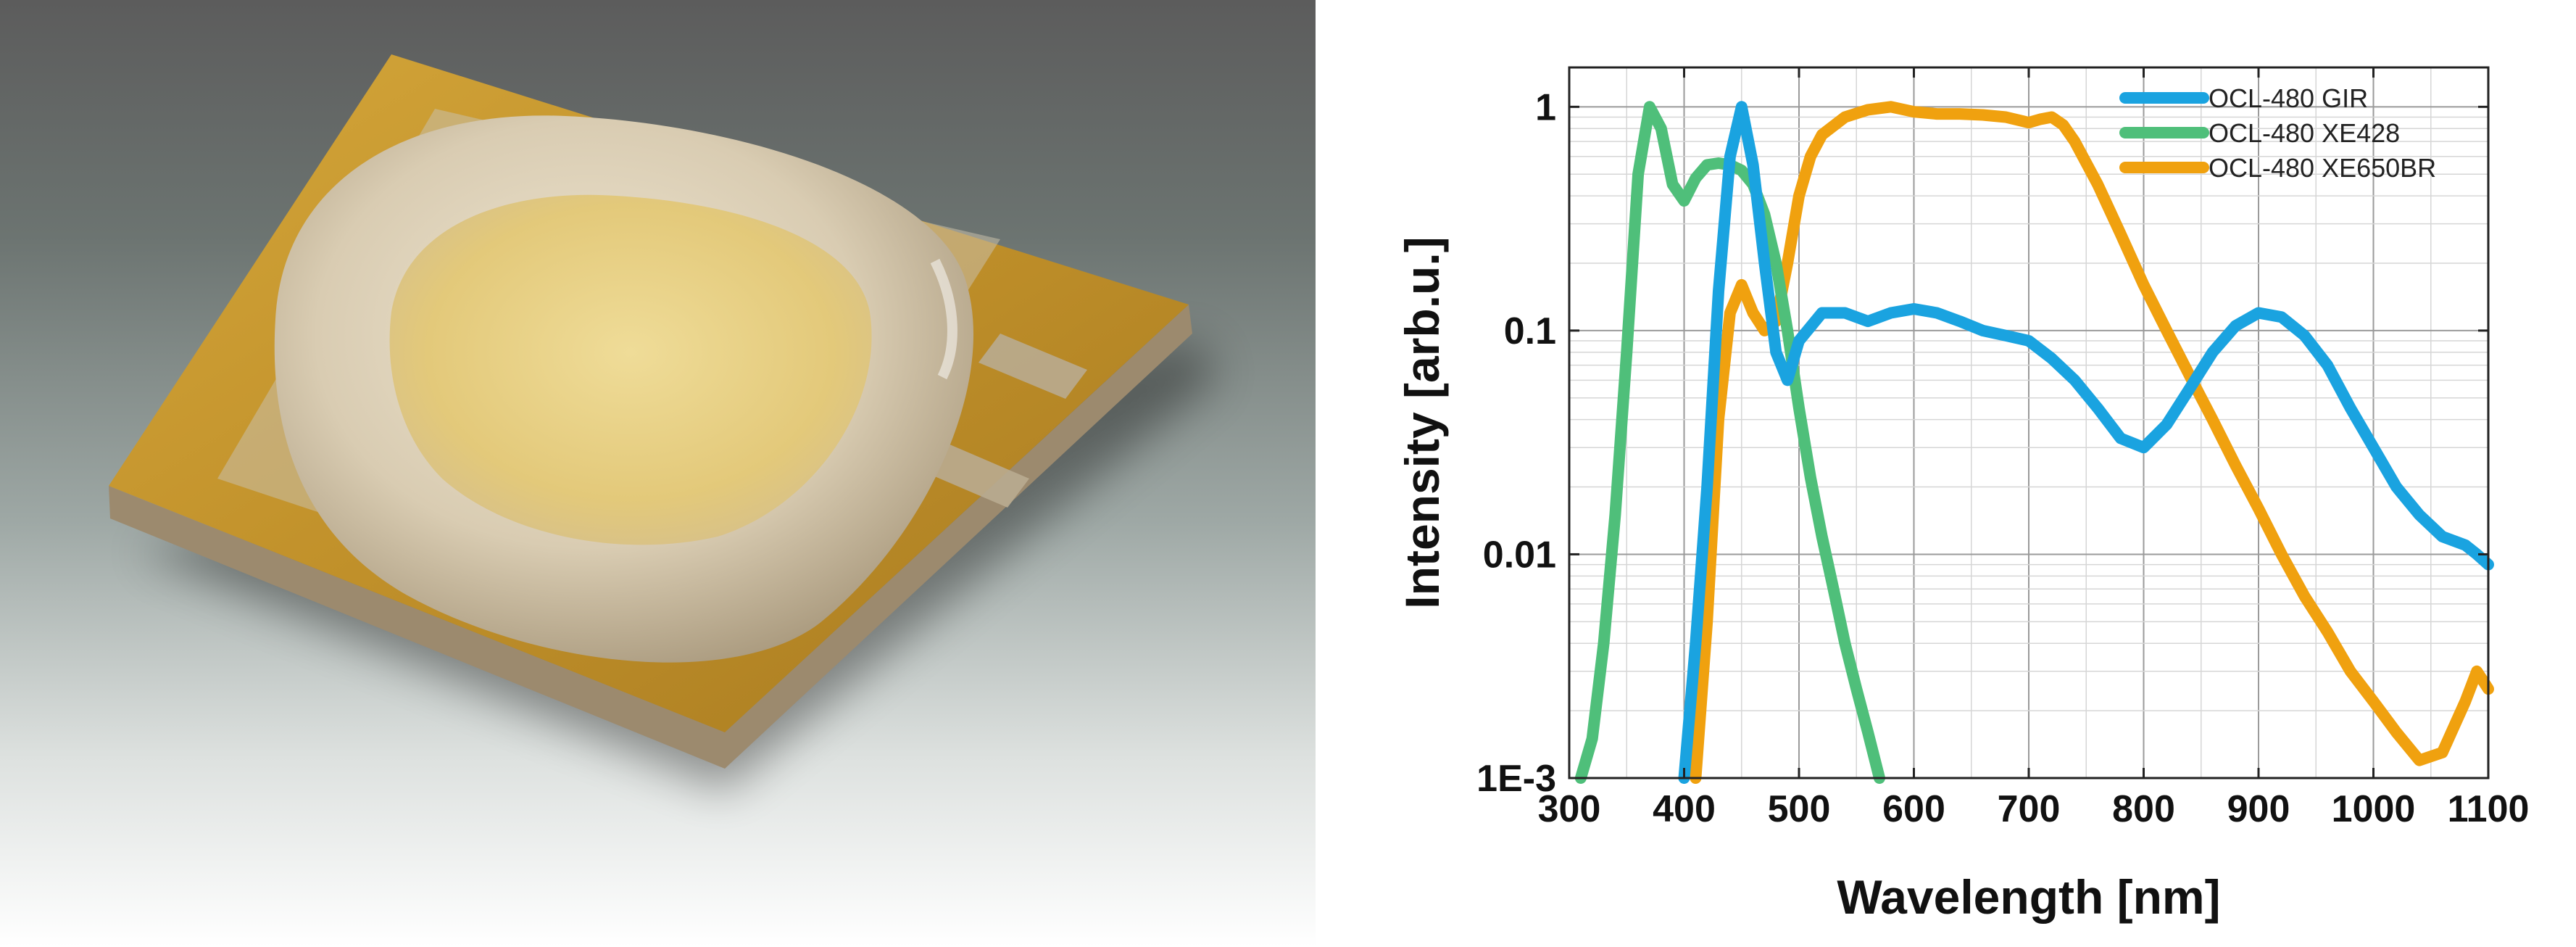 The height and width of the screenshot is (947, 2576). Describe the element at coordinates (1422, 422) in the screenshot. I see `y-axis-title: Intensity [arb.u.]` at that location.